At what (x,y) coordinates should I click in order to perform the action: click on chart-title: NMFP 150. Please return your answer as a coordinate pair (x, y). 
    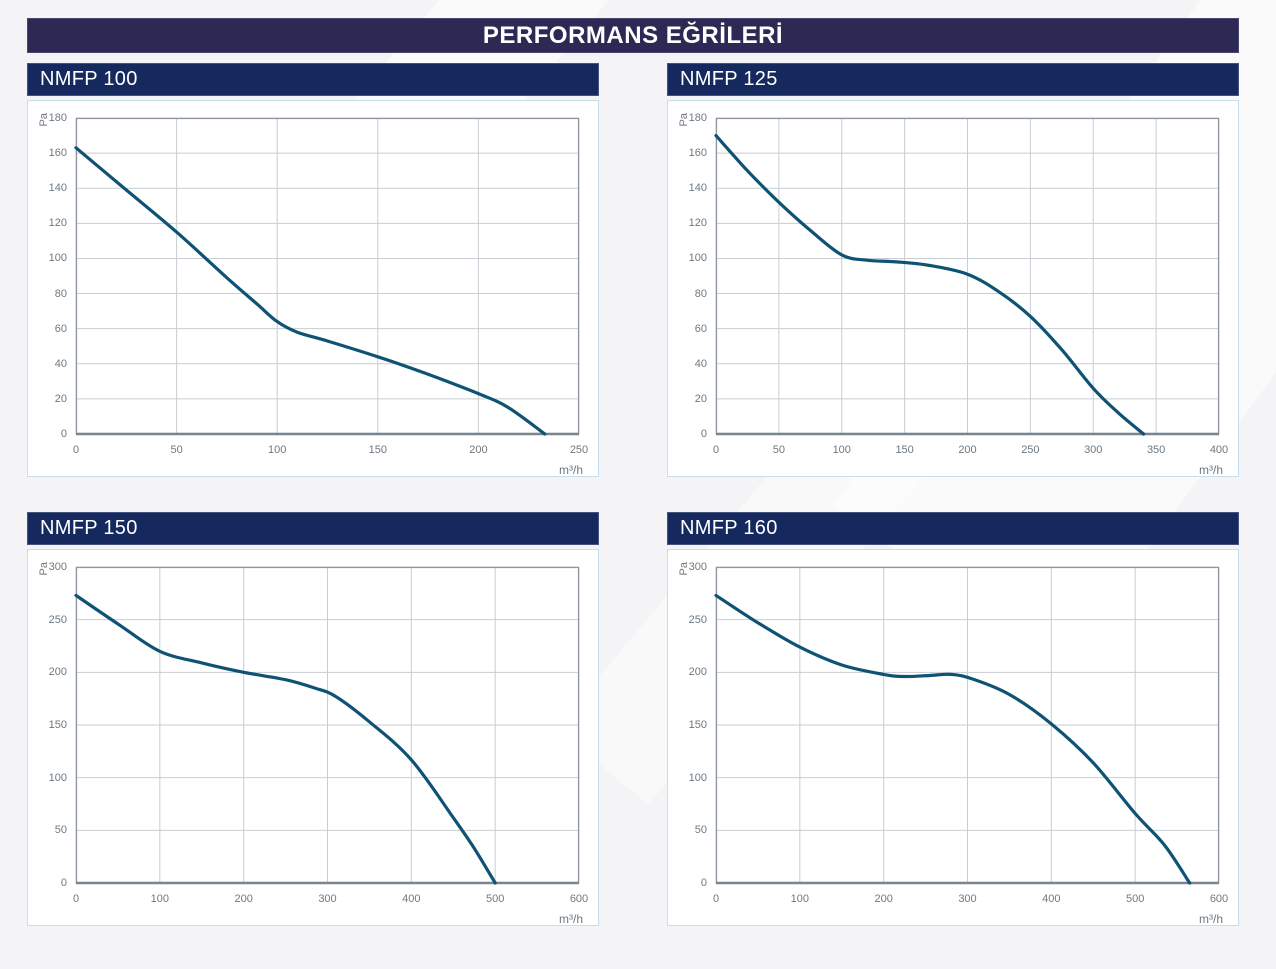
    Looking at the image, I should click on (89, 528).